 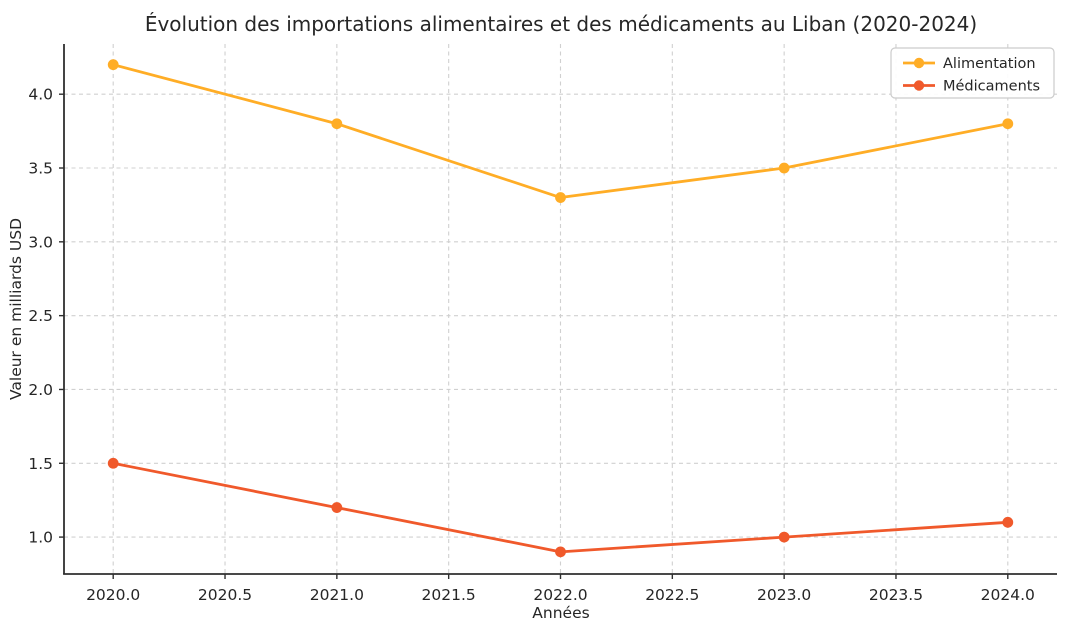 What do you see at coordinates (896, 595) in the screenshot?
I see `x-tick-label: 2023.5` at bounding box center [896, 595].